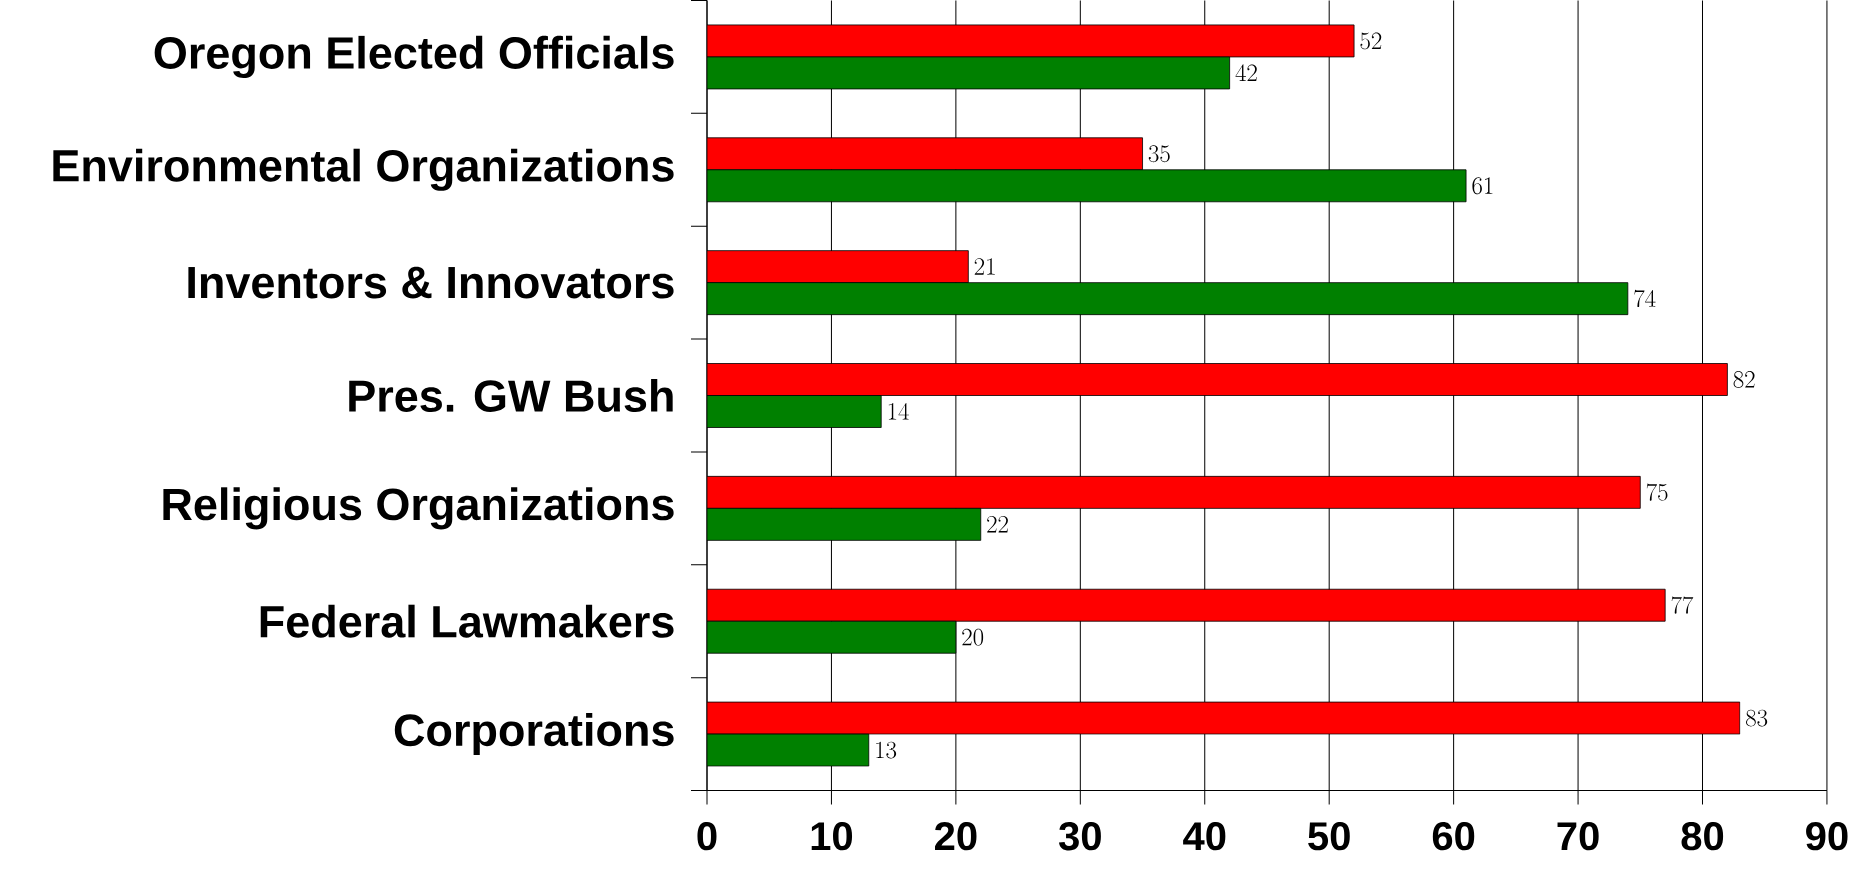 Image resolution: width=1854 pixels, height=879 pixels. I want to click on data-label: 75, so click(1657, 492).